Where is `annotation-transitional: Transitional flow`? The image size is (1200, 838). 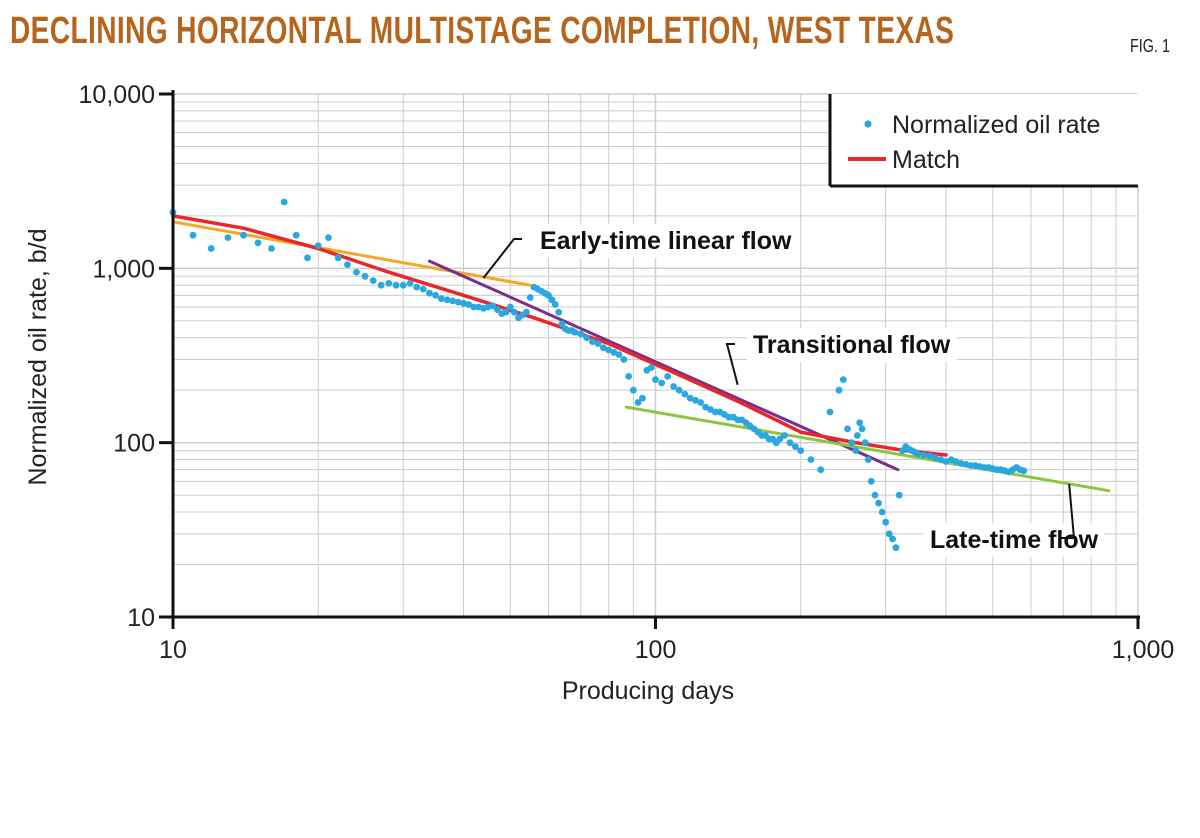 annotation-transitional: Transitional flow is located at coordinates (852, 345).